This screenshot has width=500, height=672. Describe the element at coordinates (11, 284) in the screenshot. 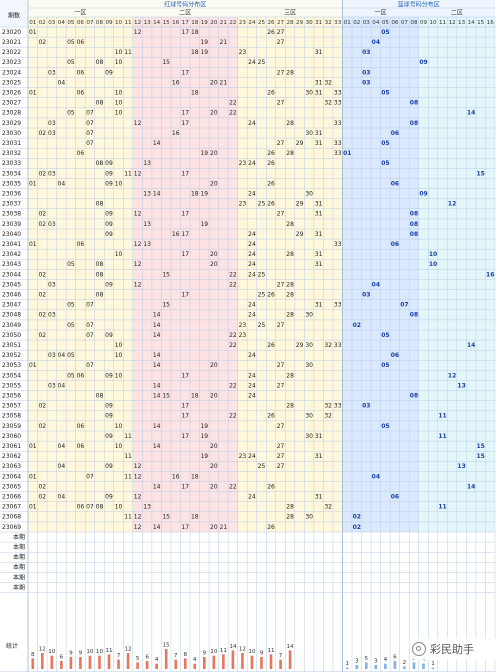

I see `period-number: 23045` at that location.